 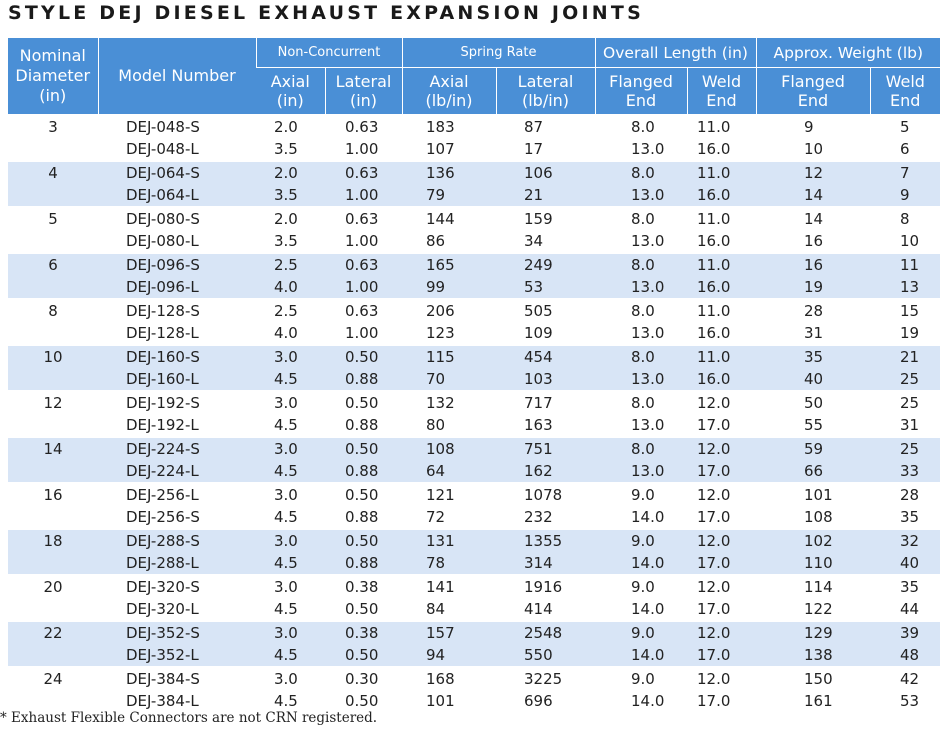 I want to click on table-row: DEJ-080-L 3.5 1.00 86 34 13.0 16.0 16 10, so click(x=474, y=241).